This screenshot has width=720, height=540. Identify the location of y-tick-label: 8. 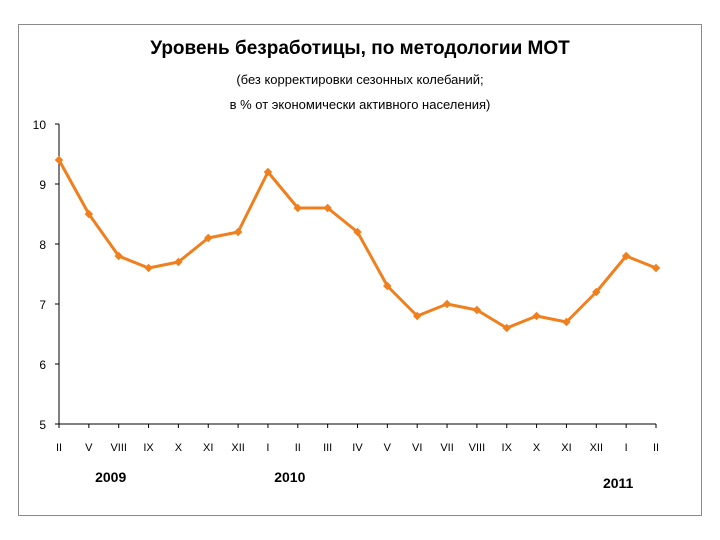
(42, 245).